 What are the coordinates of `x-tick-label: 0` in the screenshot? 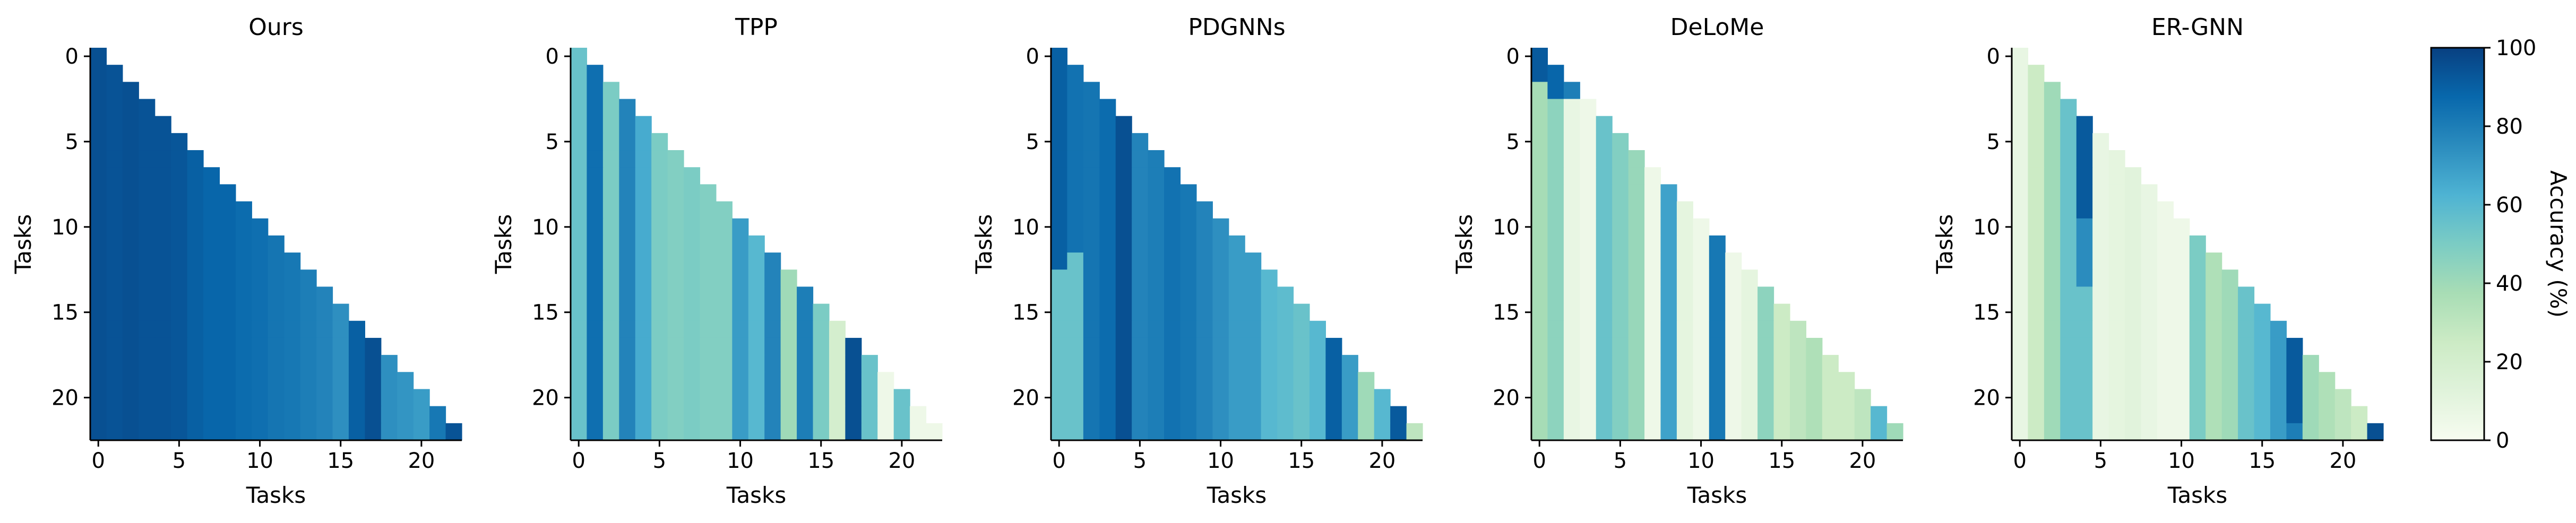 It's located at (1058, 461).